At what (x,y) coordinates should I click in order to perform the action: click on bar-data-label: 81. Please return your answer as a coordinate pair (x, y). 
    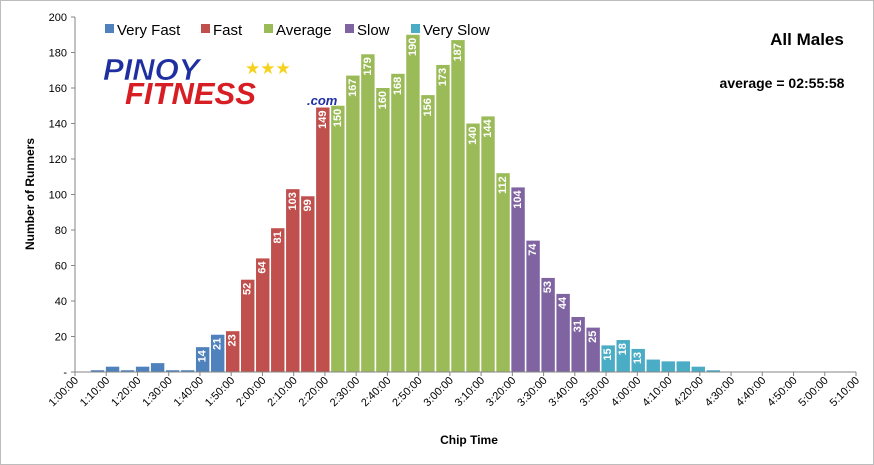
    Looking at the image, I should click on (278, 237).